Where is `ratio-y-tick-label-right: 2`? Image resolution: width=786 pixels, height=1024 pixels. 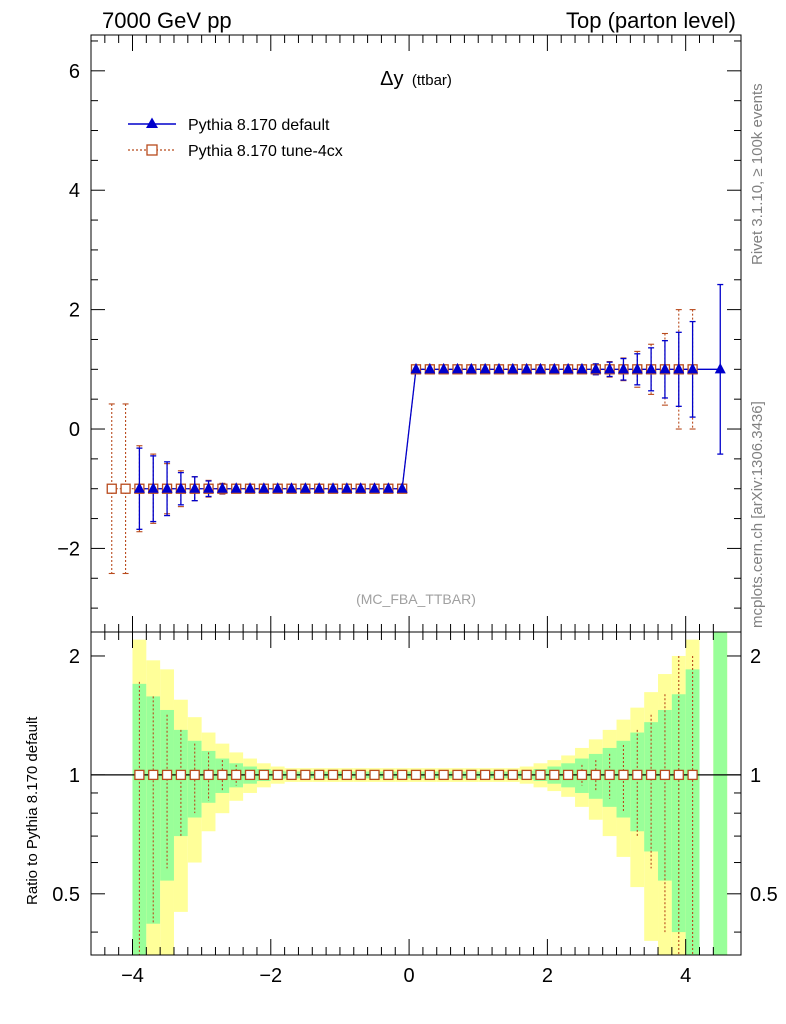 ratio-y-tick-label-right: 2 is located at coordinates (755, 657).